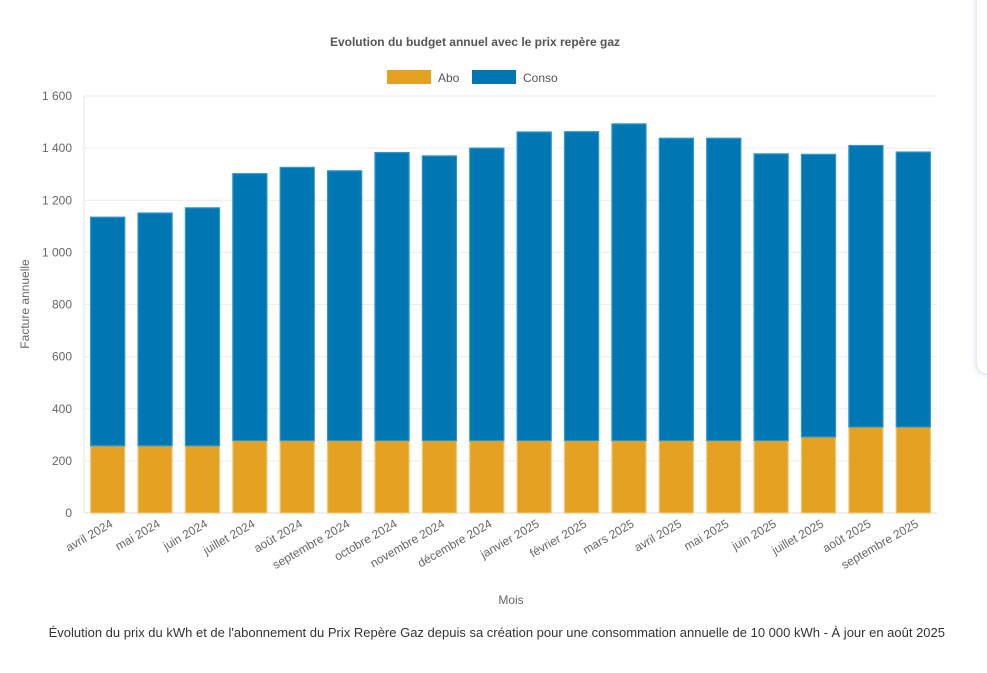  What do you see at coordinates (57, 96) in the screenshot?
I see `y-tick-label: 1 600` at bounding box center [57, 96].